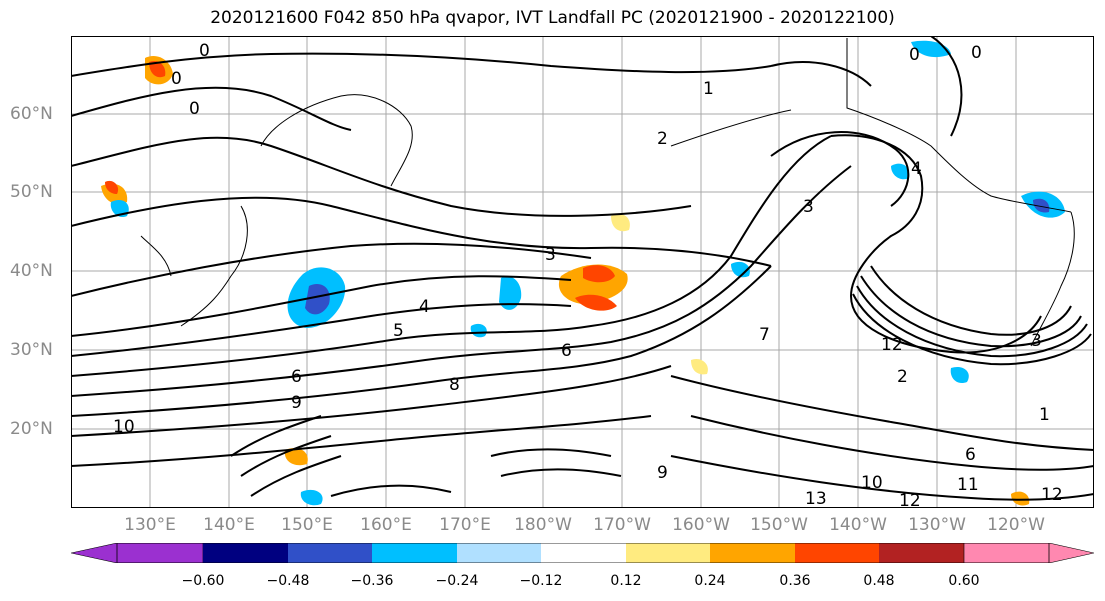 Image resolution: width=1105 pixels, height=601 pixels. What do you see at coordinates (779, 525) in the screenshot?
I see `lon-label-150w: 150°W` at bounding box center [779, 525].